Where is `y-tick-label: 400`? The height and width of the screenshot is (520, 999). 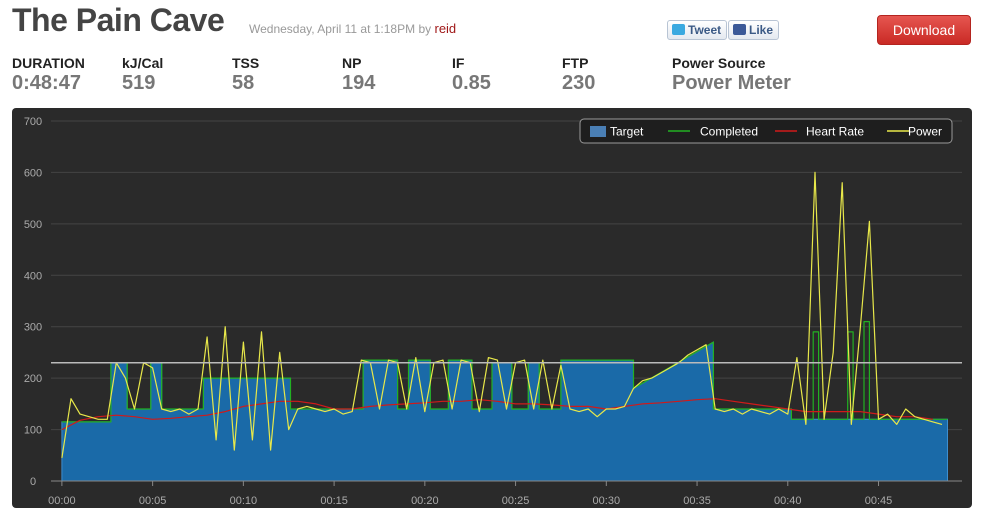 y-tick-label: 400 is located at coordinates (33, 276).